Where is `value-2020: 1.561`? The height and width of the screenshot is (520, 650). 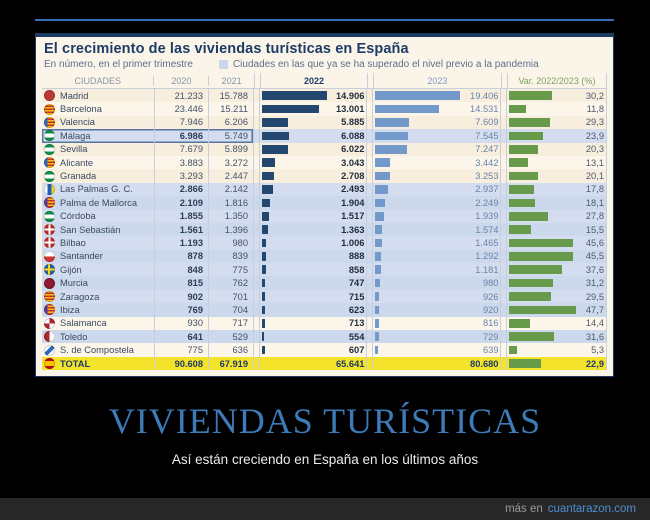
value-2020: 1.561 is located at coordinates (181, 229).